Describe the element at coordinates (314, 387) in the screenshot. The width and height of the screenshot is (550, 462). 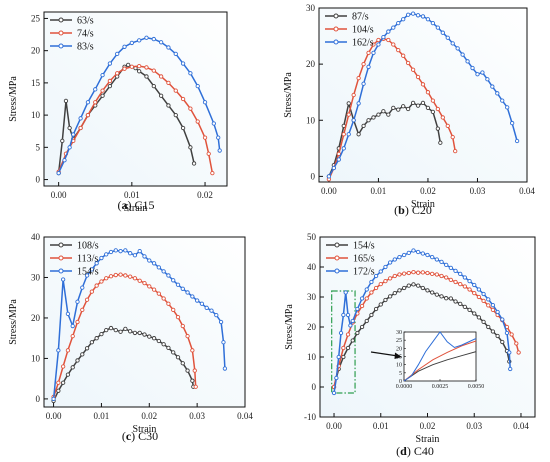
I see `y-tick-label: 0` at that location.